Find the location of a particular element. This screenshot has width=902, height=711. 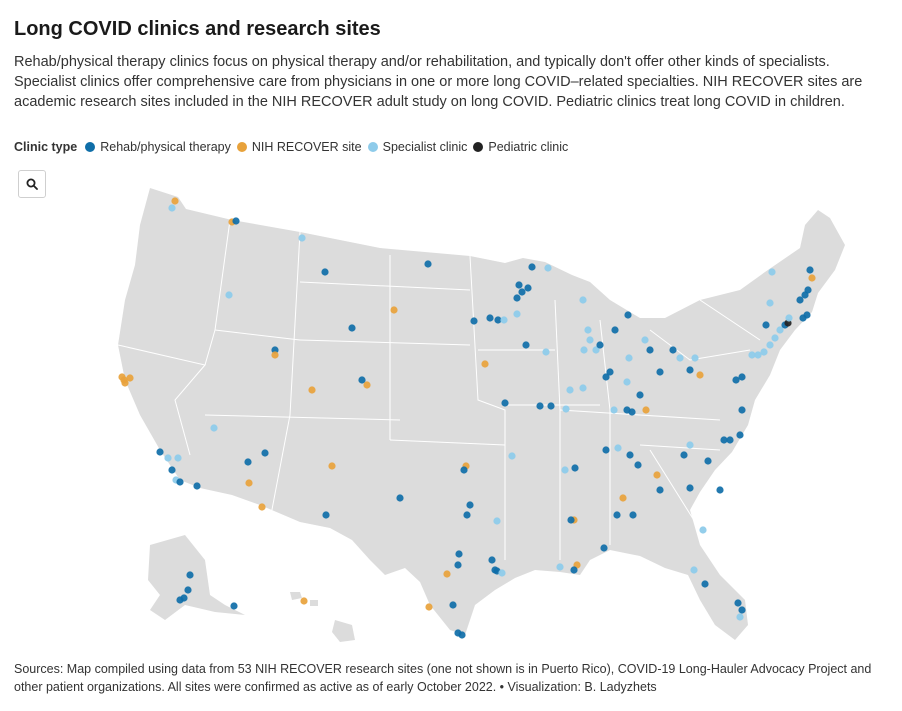

legend-item-specialist: Specialist clinic is located at coordinates (417, 147).